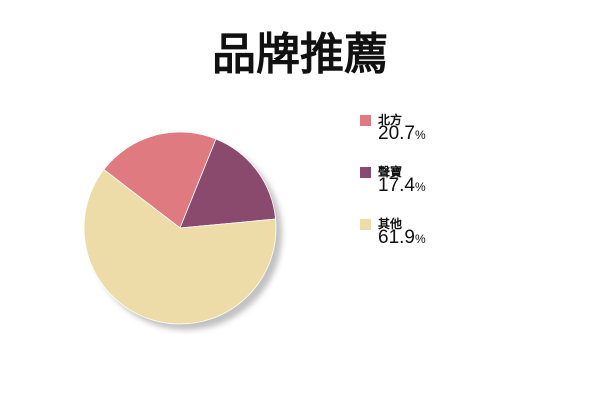  I want to click on legend-value: 17.4%, so click(402, 186).